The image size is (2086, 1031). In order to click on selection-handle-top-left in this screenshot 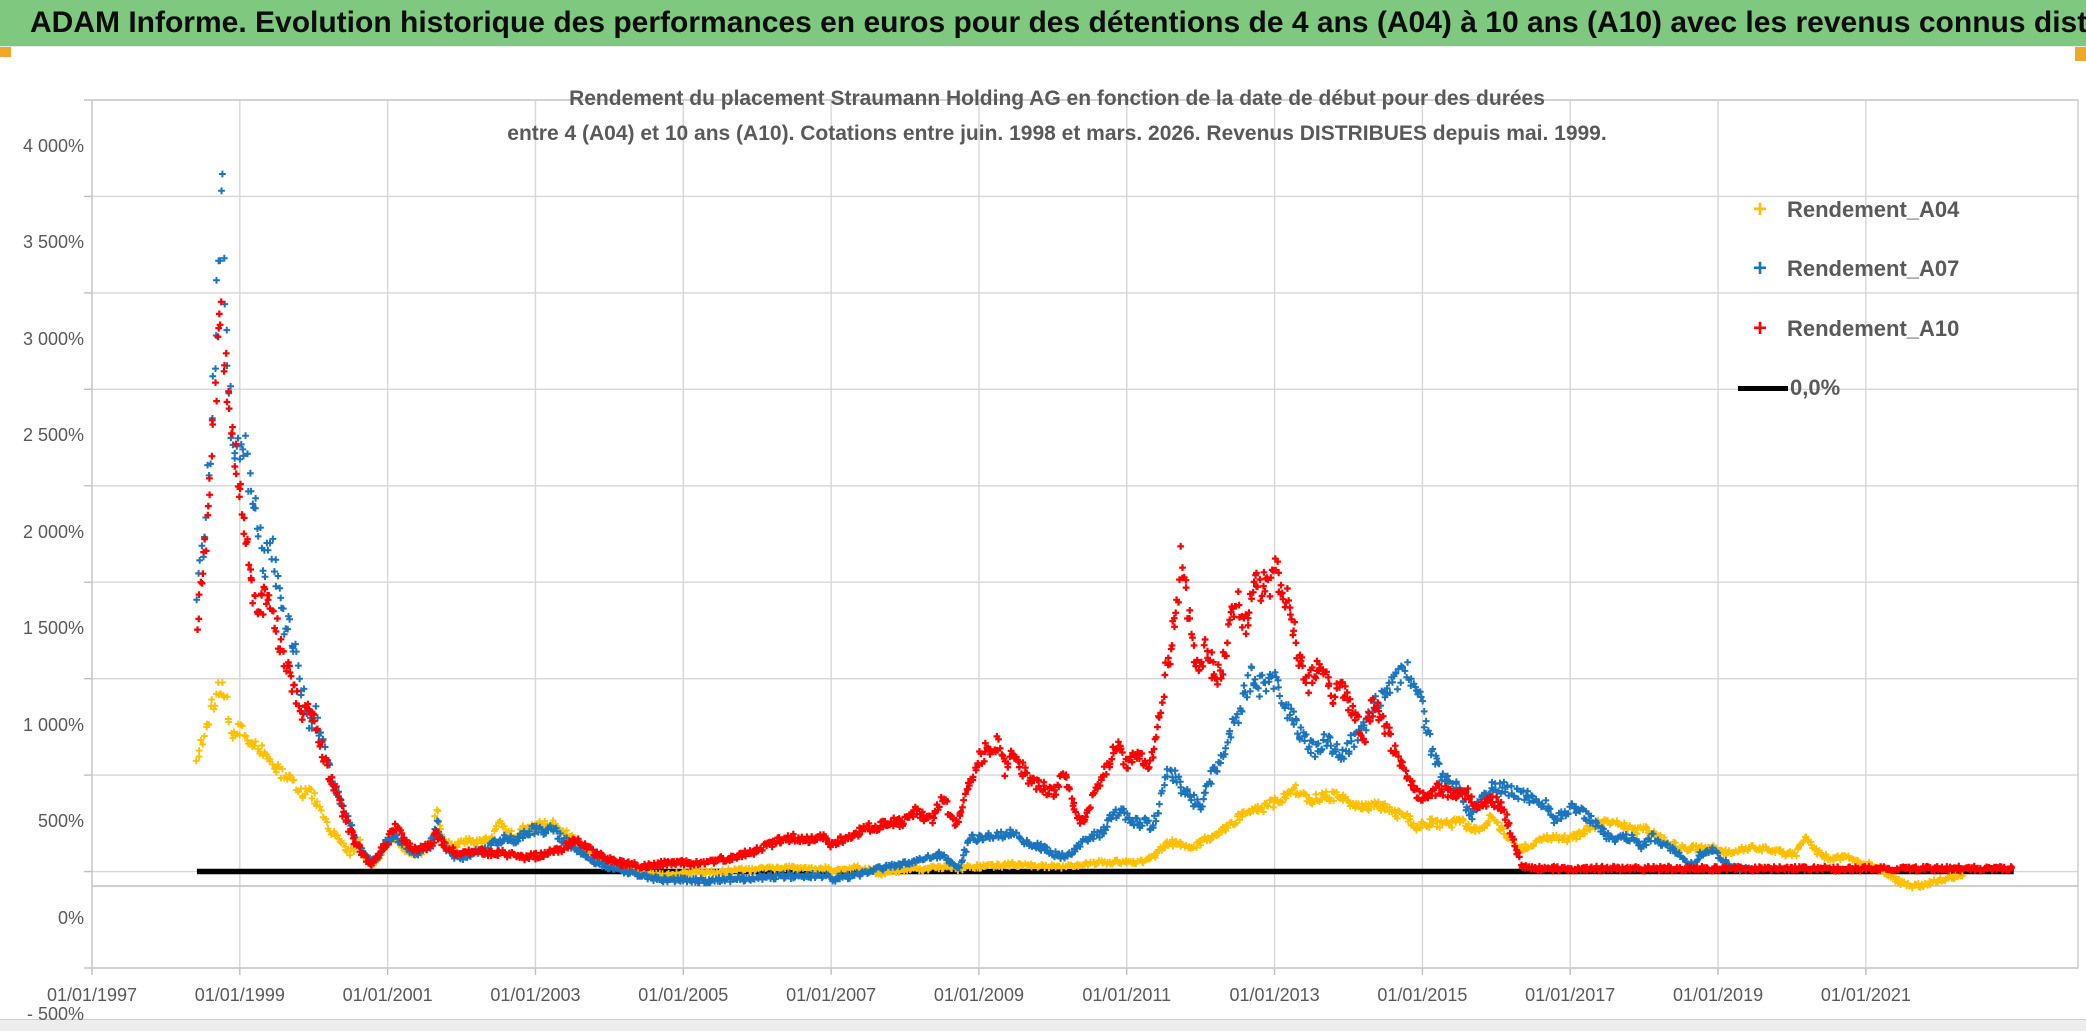, I will do `click(5, 52)`.